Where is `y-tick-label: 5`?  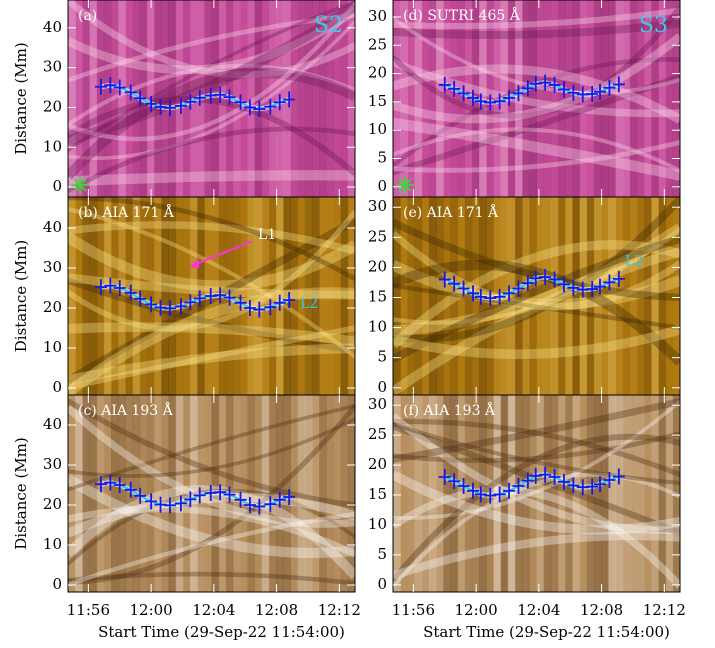 y-tick-label: 5 is located at coordinates (382, 554).